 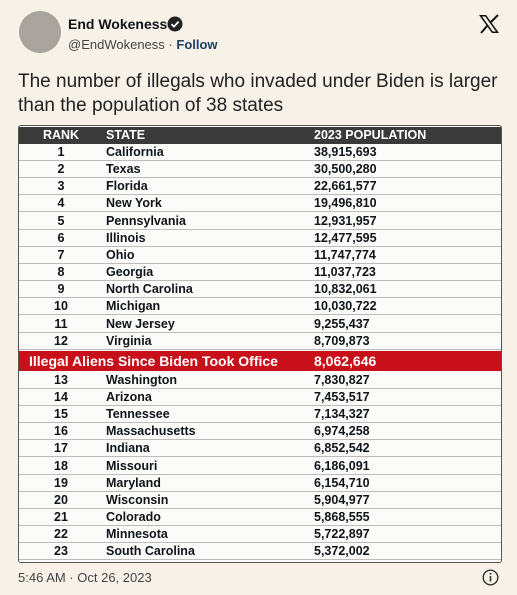 What do you see at coordinates (260, 552) in the screenshot?
I see `table-row: 23 South Carolina 5,372,002` at bounding box center [260, 552].